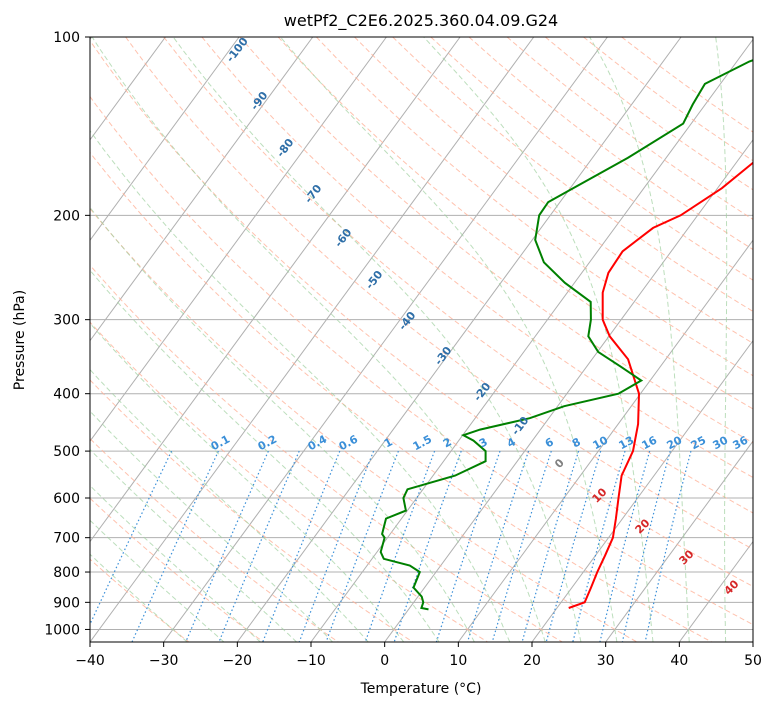  Describe the element at coordinates (384, 661) in the screenshot. I see `x-tick-label: 0` at that location.